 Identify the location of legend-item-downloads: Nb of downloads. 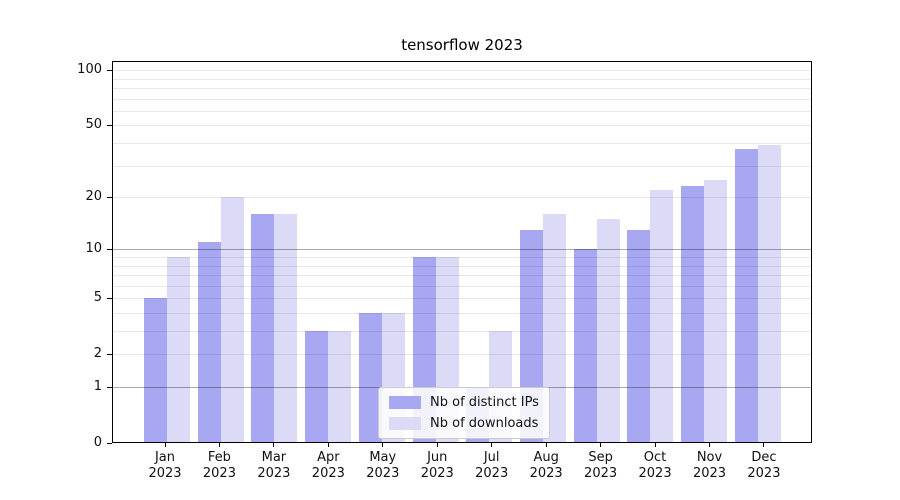
(464, 423).